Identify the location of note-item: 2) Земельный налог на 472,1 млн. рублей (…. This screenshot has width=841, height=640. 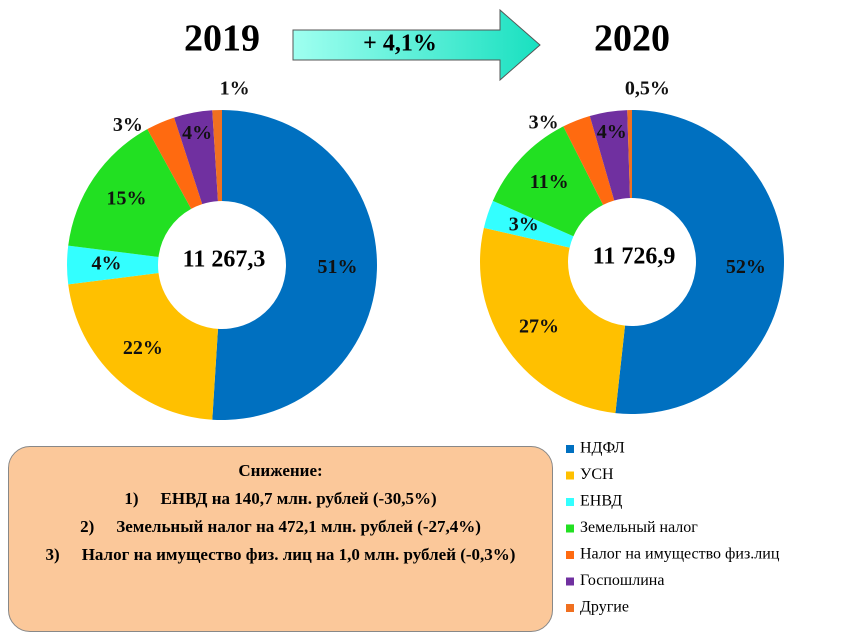
(280, 527).